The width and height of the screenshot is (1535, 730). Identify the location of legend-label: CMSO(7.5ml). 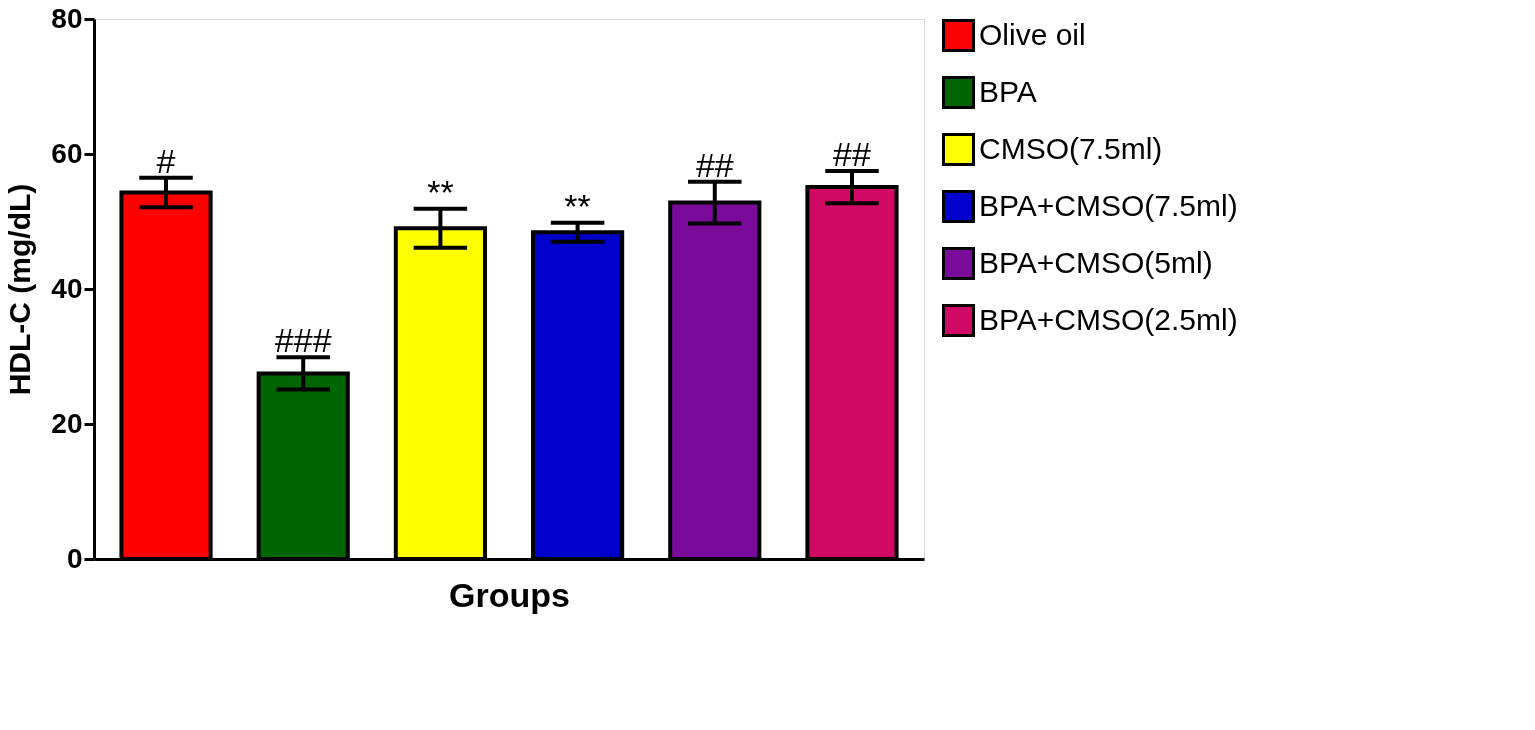
(1071, 148).